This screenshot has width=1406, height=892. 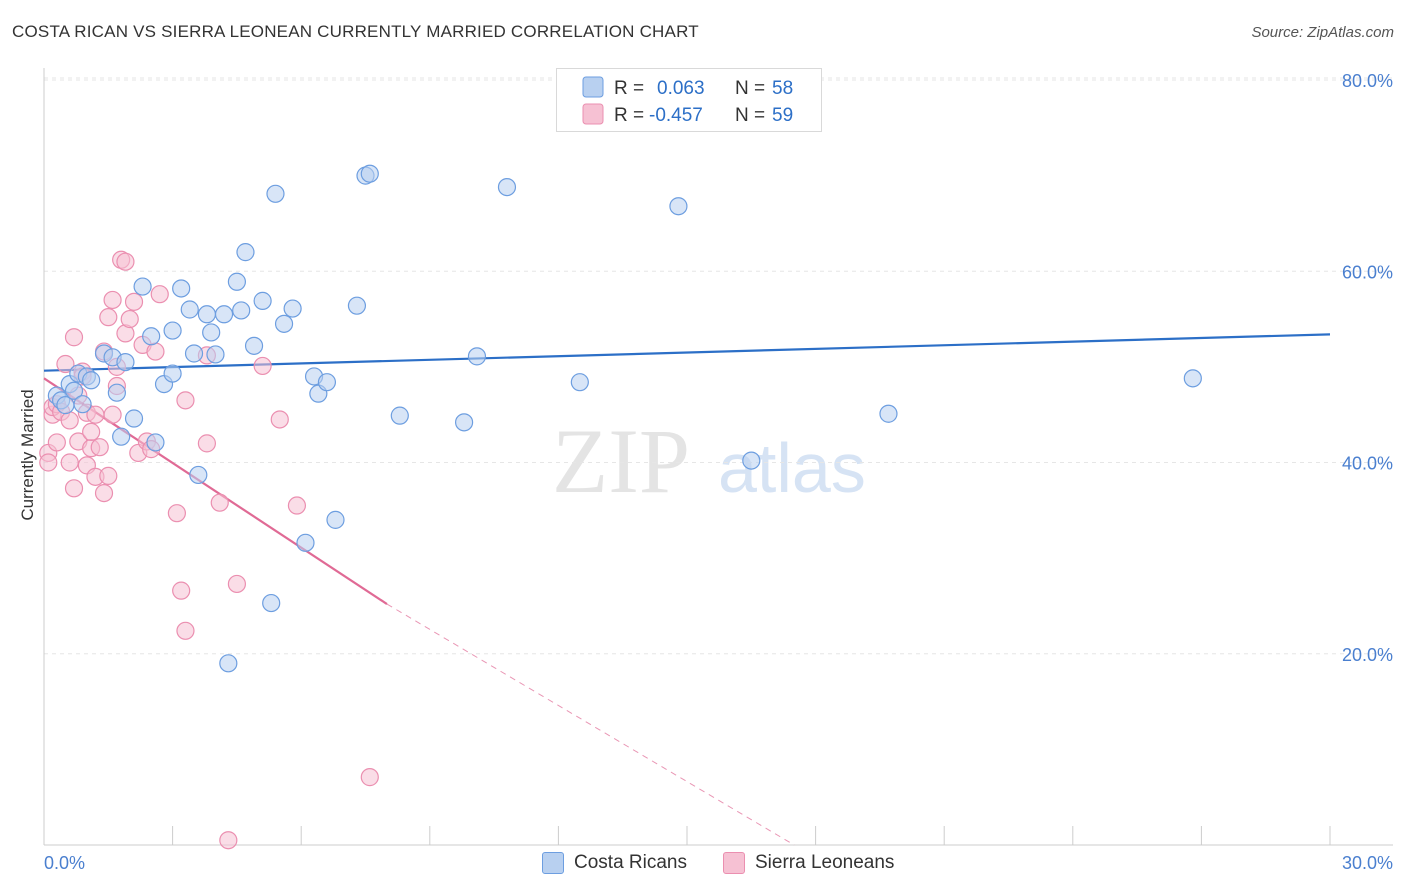 I want to click on legend-item-costa-ricans: Costa Ricans, so click(x=614, y=863).